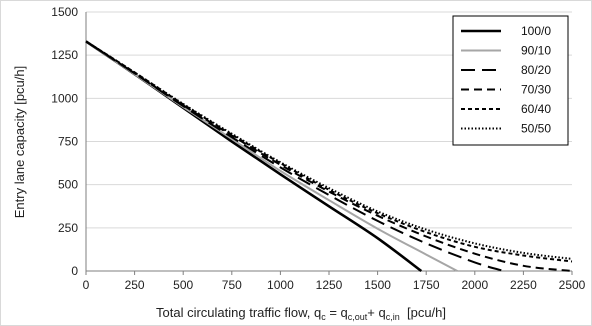  Describe the element at coordinates (536, 129) in the screenshot. I see `legend-label: 50/50` at that location.